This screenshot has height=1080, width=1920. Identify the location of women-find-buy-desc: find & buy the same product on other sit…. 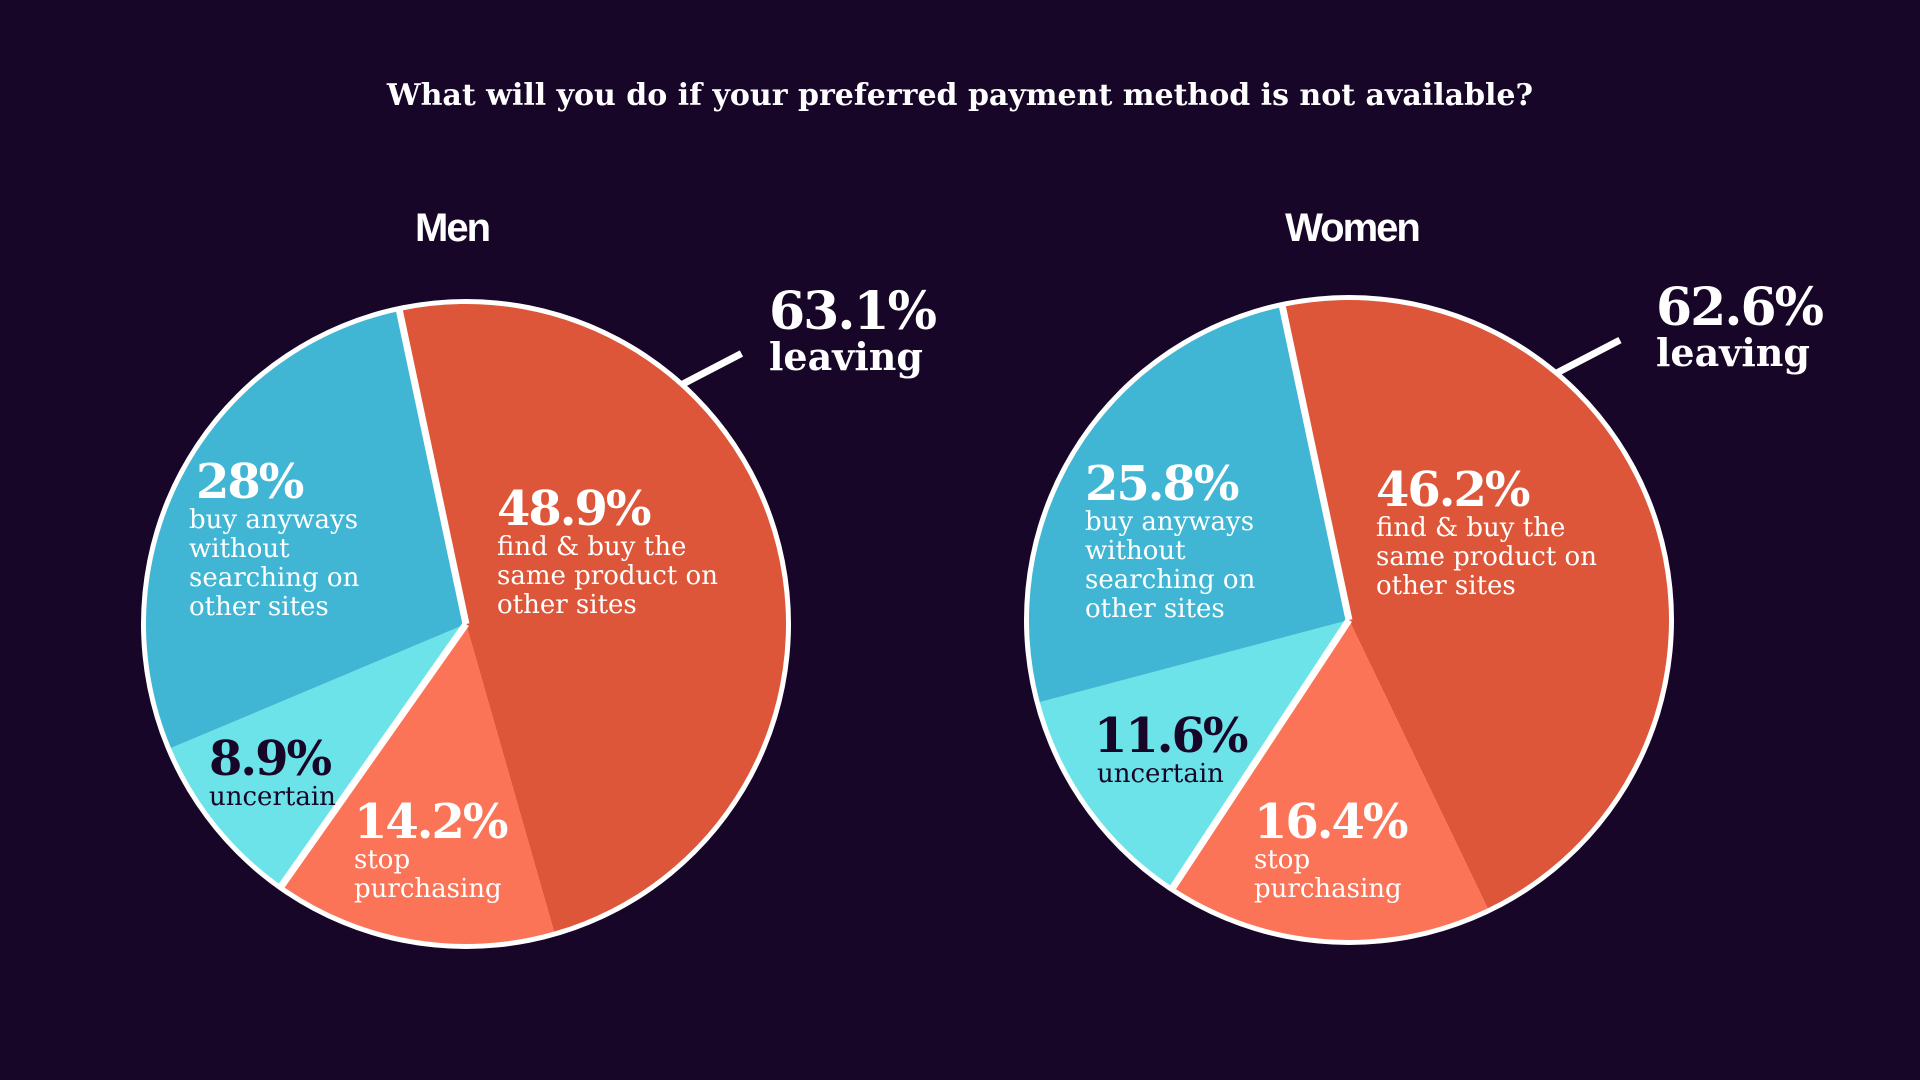
(1486, 557).